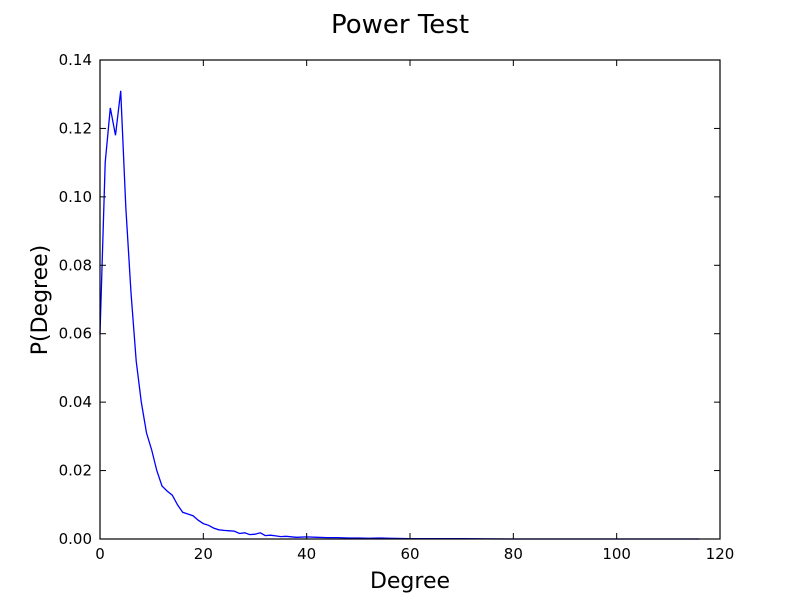  I want to click on x-tick-label: 40, so click(306, 554).